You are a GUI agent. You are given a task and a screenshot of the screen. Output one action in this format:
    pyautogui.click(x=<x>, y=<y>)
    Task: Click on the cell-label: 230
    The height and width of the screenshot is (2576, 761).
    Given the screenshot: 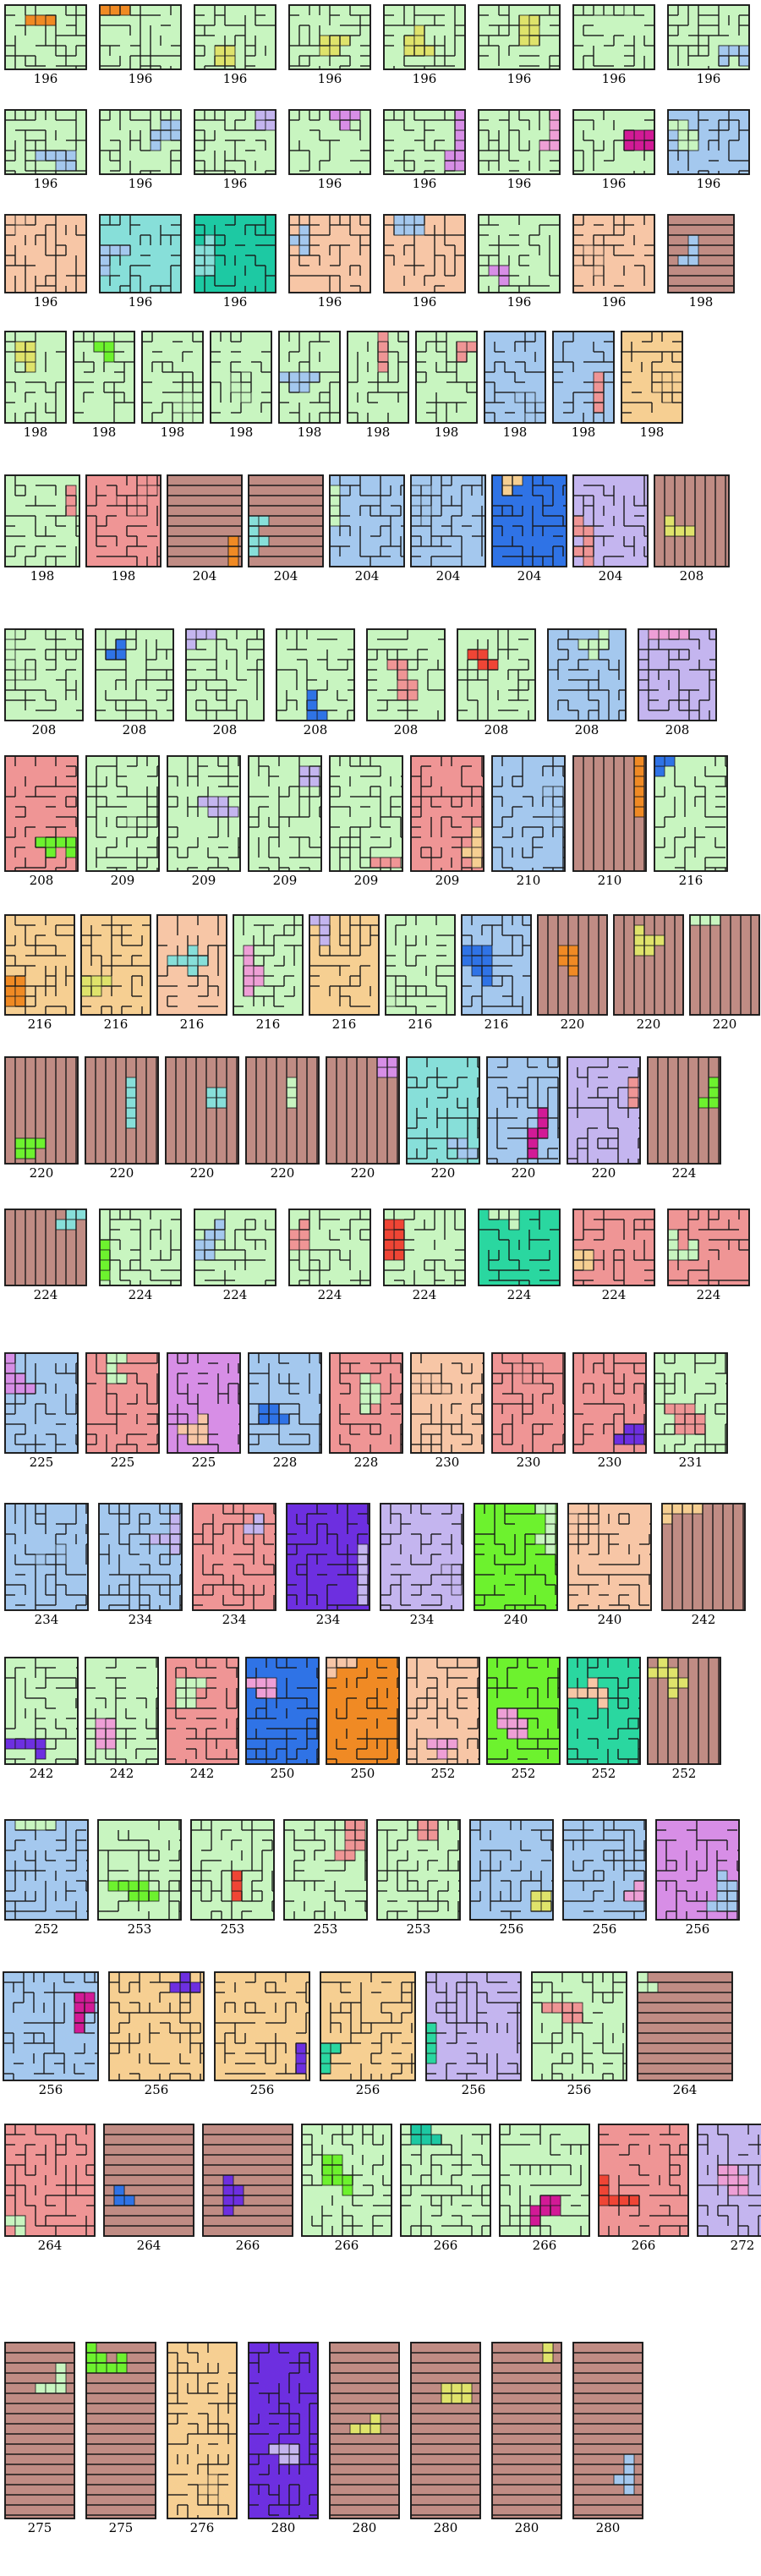 What is the action you would take?
    pyautogui.click(x=529, y=1462)
    